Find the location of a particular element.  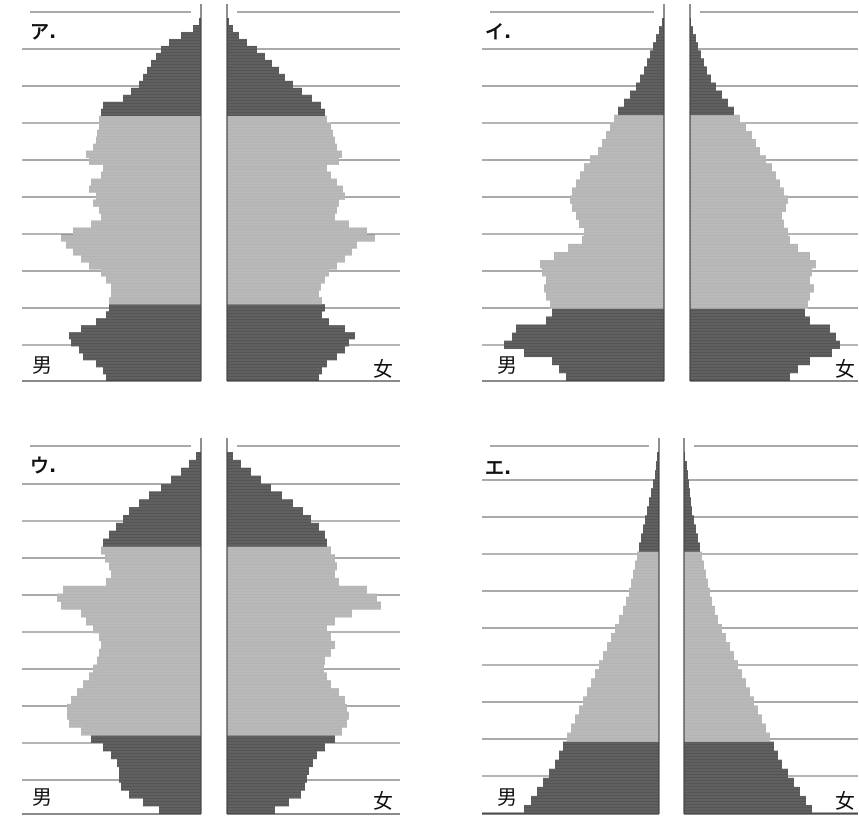

female-label-e: 女 is located at coordinates (845, 801).